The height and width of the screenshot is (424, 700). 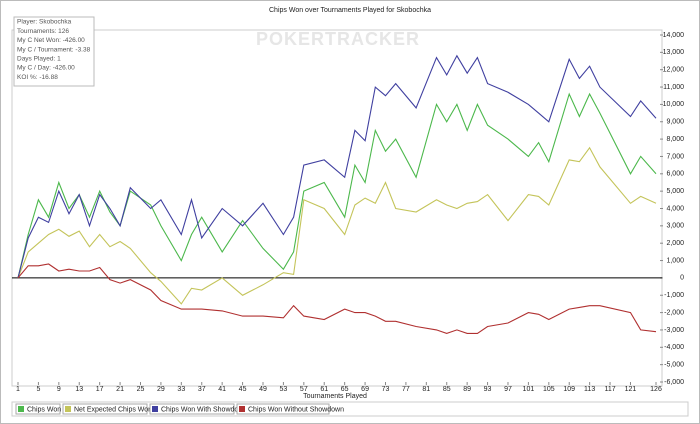 What do you see at coordinates (675, 226) in the screenshot?
I see `y-tick-label: 3,000` at bounding box center [675, 226].